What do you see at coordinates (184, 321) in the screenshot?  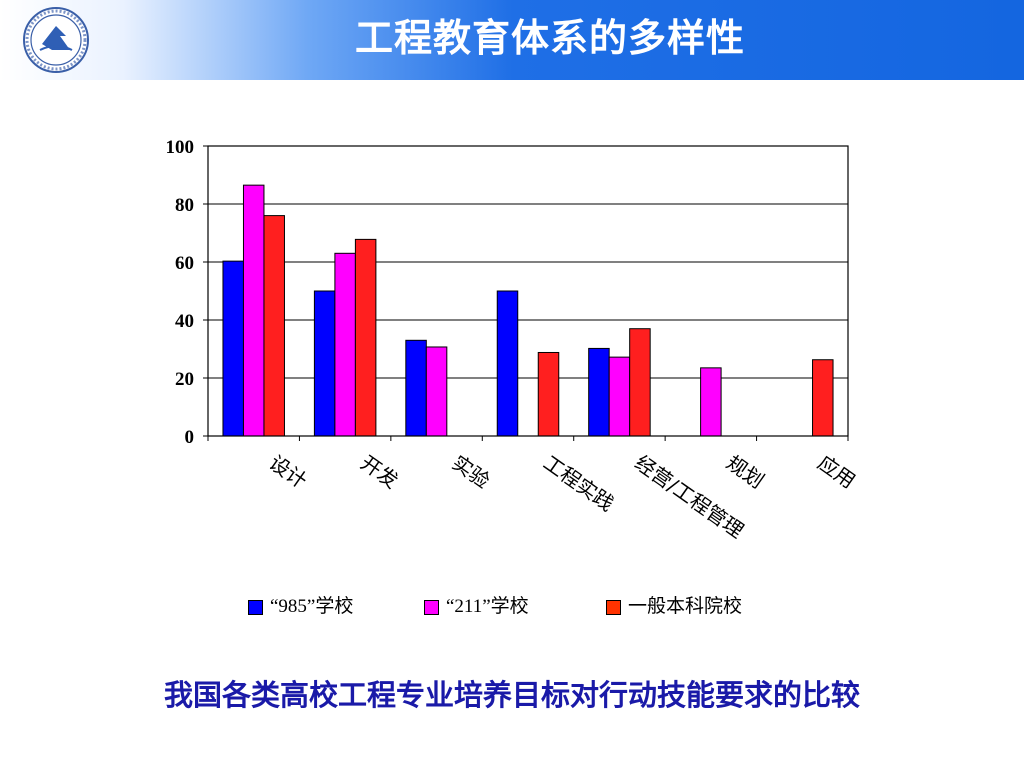 I see `y-tick-label: 40` at bounding box center [184, 321].